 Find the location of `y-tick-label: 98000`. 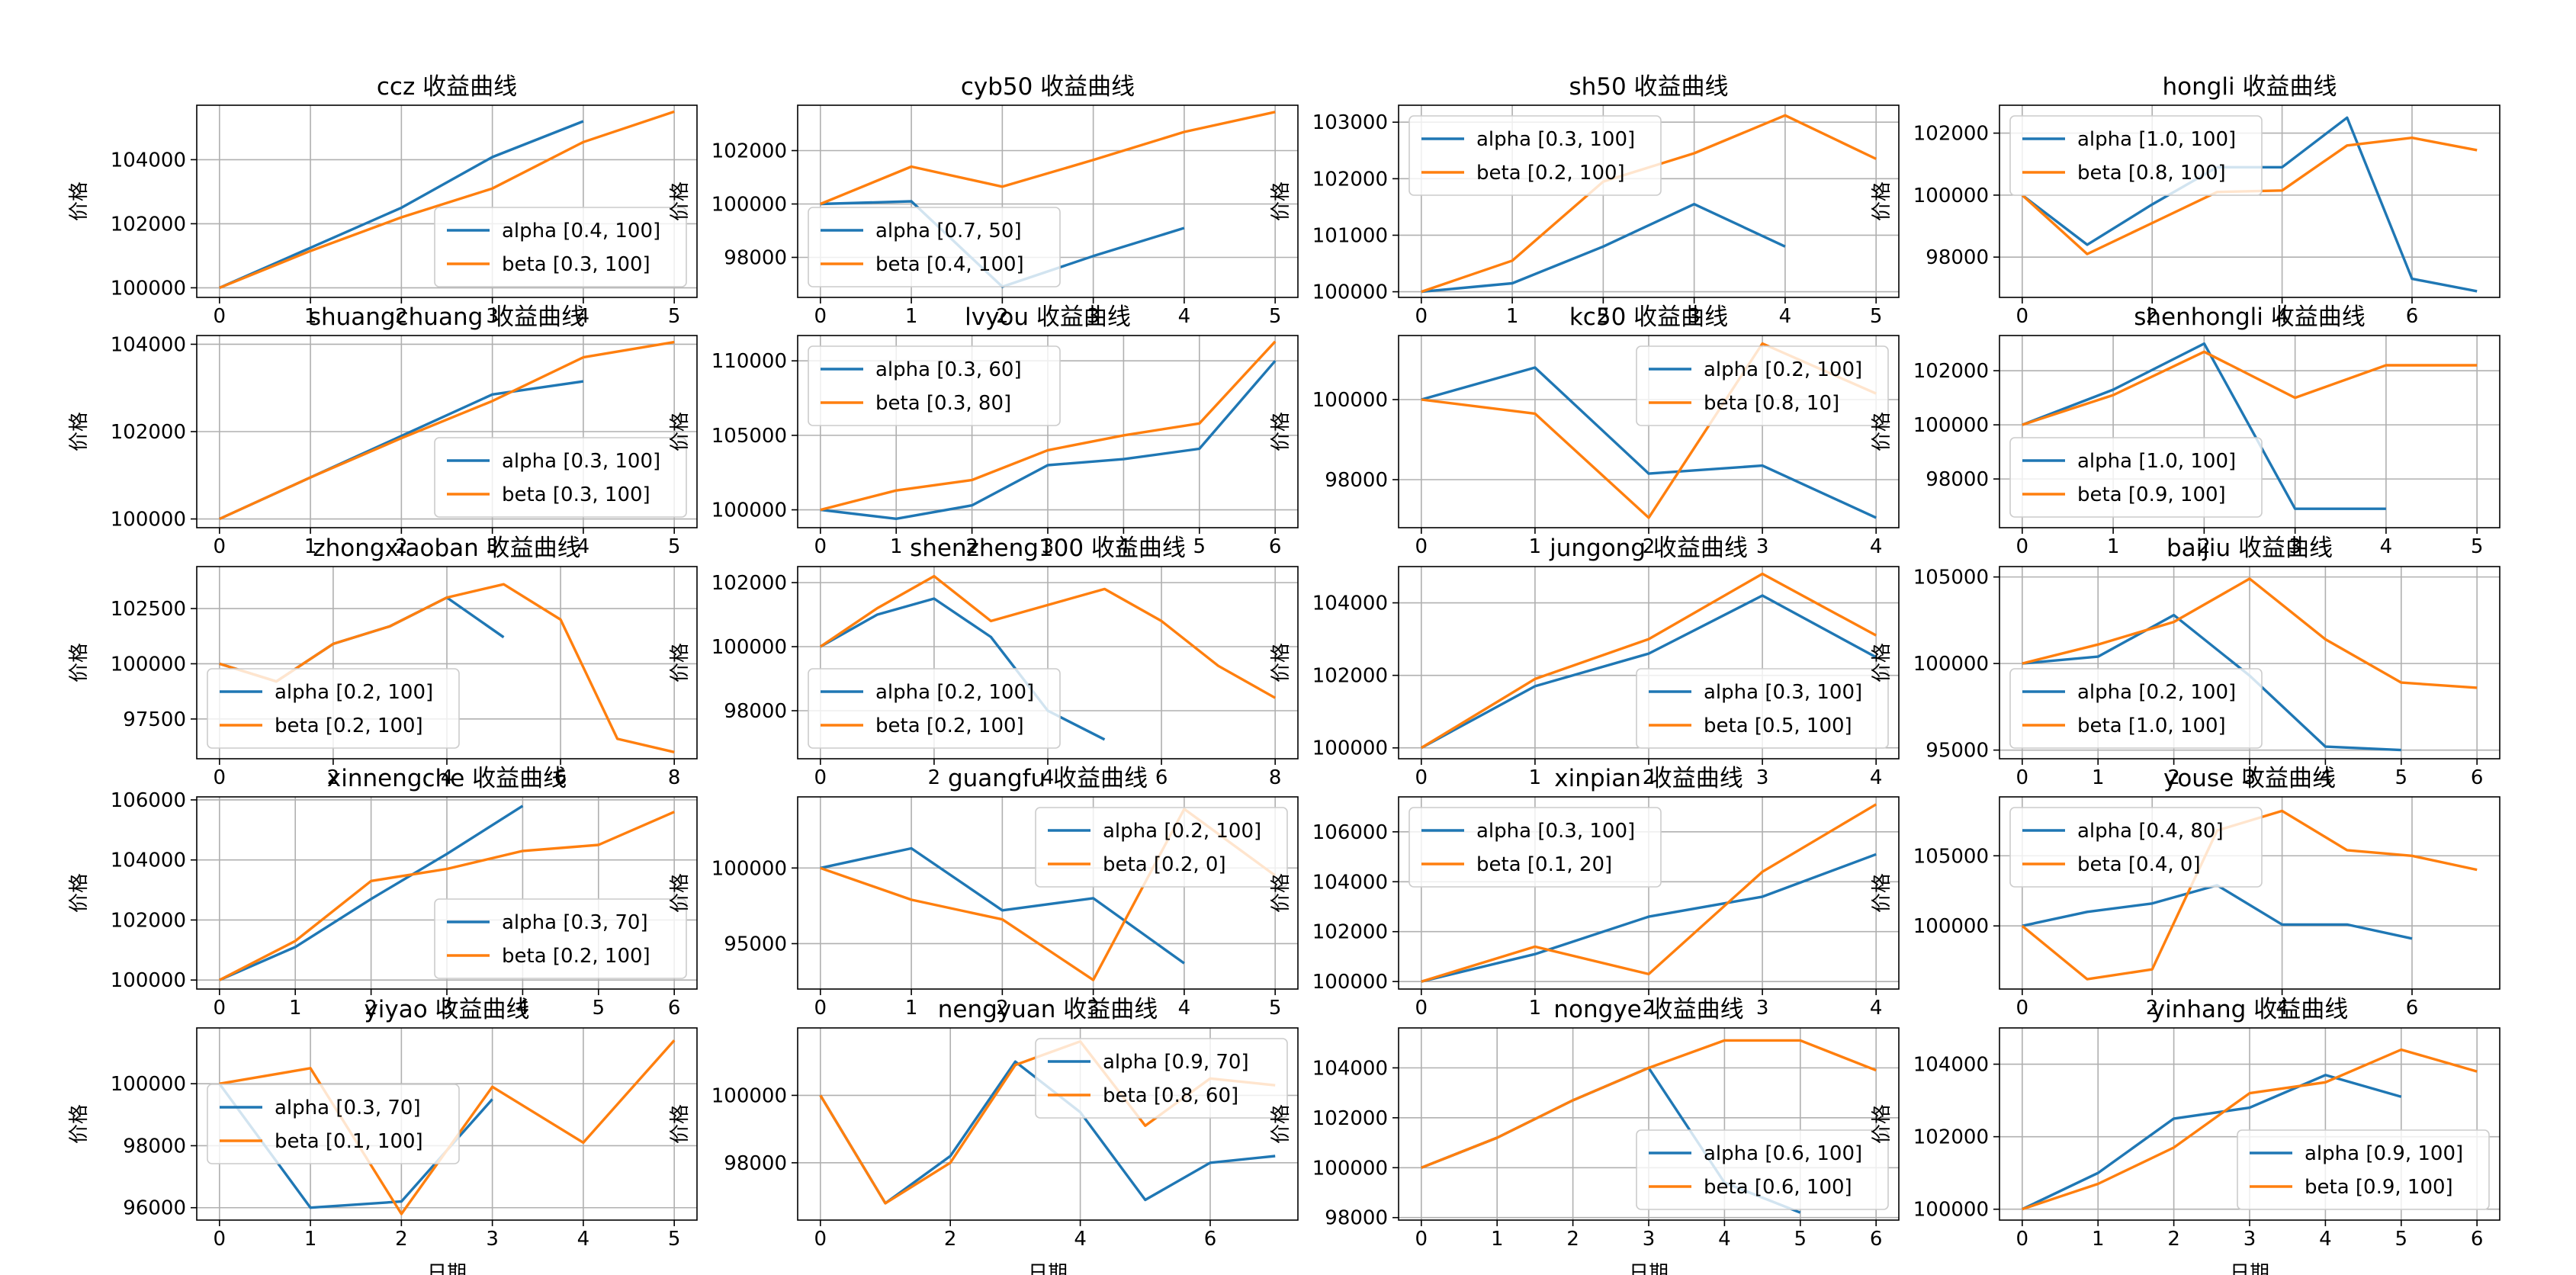

y-tick-label: 98000 is located at coordinates (1957, 479).